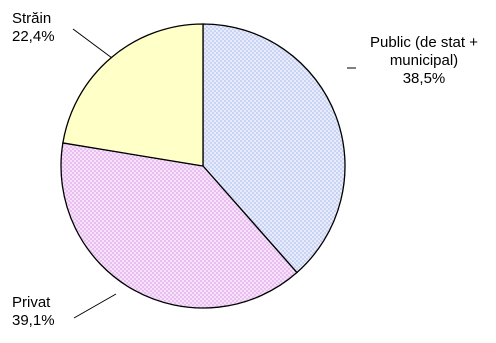  What do you see at coordinates (424, 78) in the screenshot?
I see `slice-value-text: 38,5%` at bounding box center [424, 78].